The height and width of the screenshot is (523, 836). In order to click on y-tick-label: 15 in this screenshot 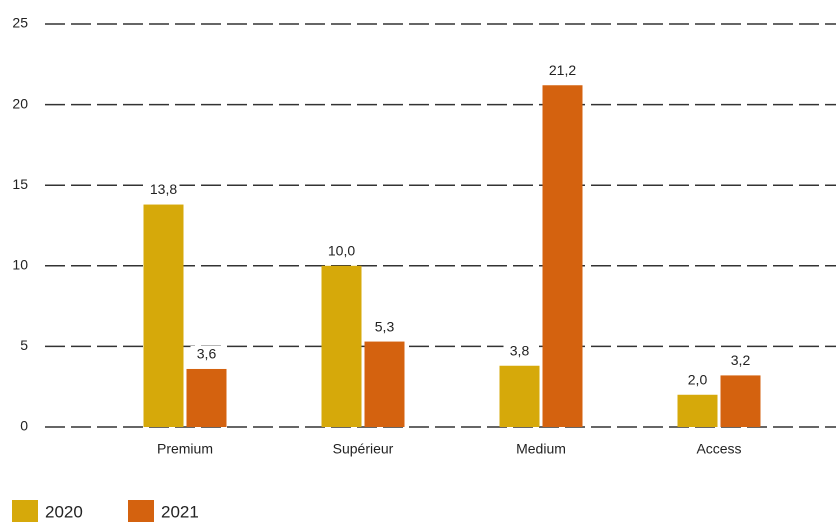, I will do `click(20, 184)`.